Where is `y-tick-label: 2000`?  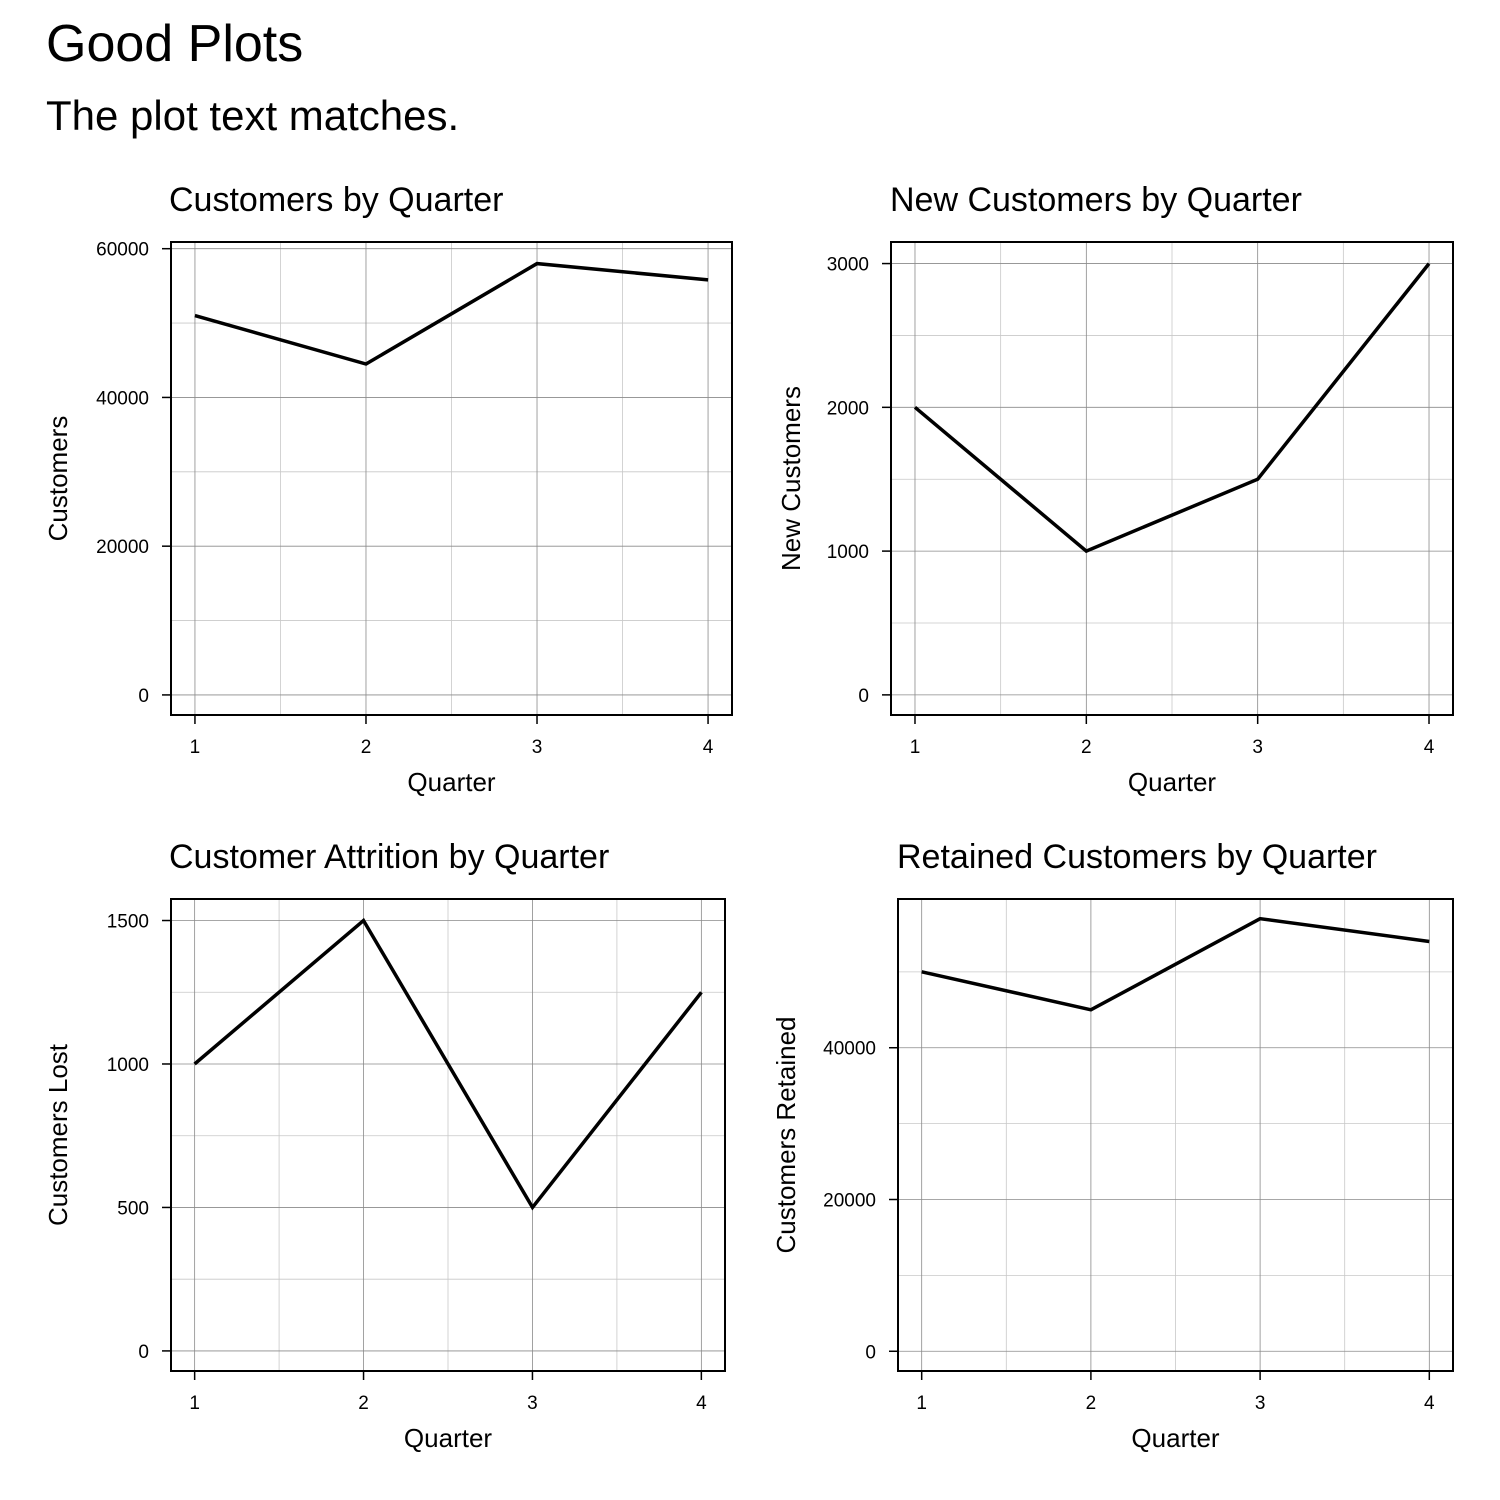 y-tick-label: 2000 is located at coordinates (848, 408).